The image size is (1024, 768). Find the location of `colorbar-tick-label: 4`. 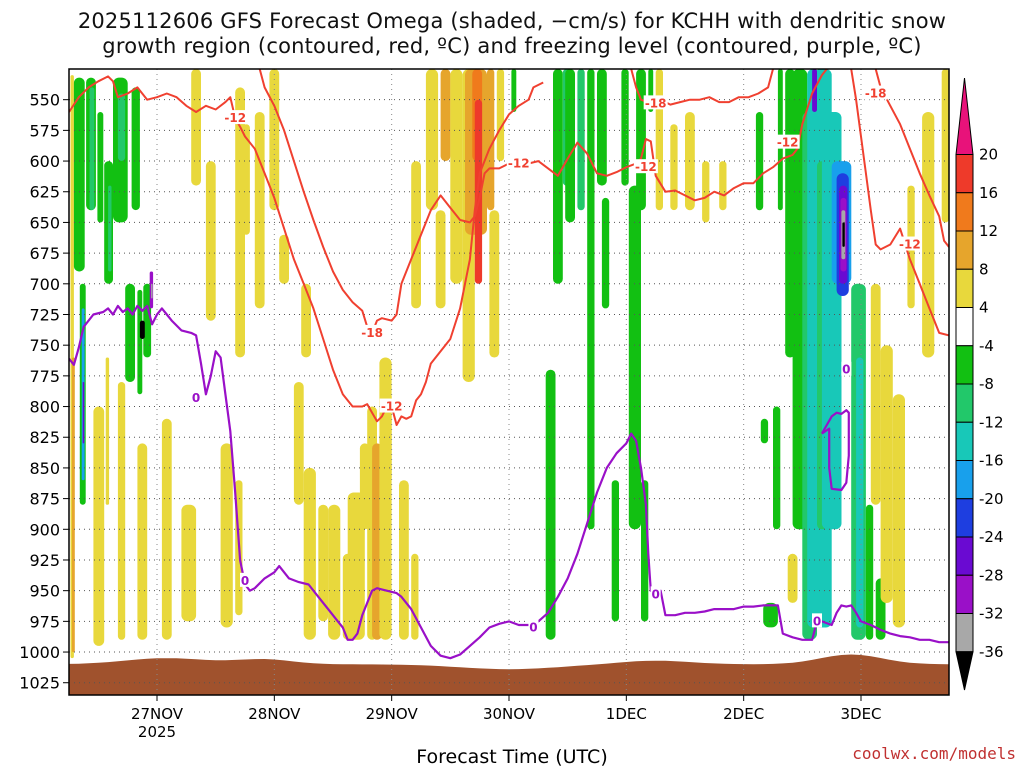

colorbar-tick-label: 4 is located at coordinates (984, 308).